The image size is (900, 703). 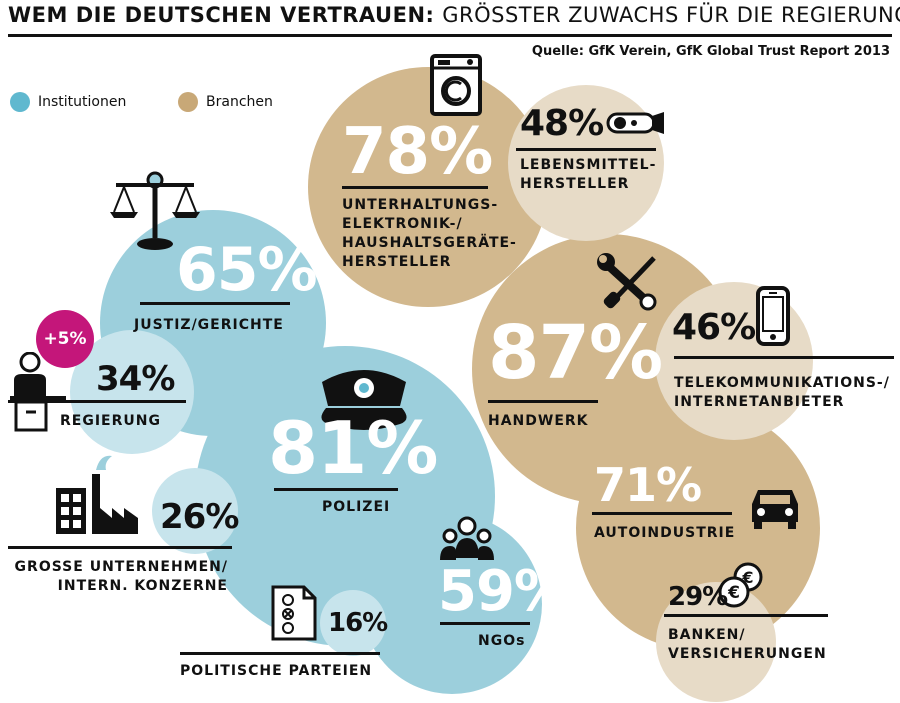 What do you see at coordinates (82, 102) in the screenshot?
I see `legend-label-institutionen: Institutionen` at bounding box center [82, 102].